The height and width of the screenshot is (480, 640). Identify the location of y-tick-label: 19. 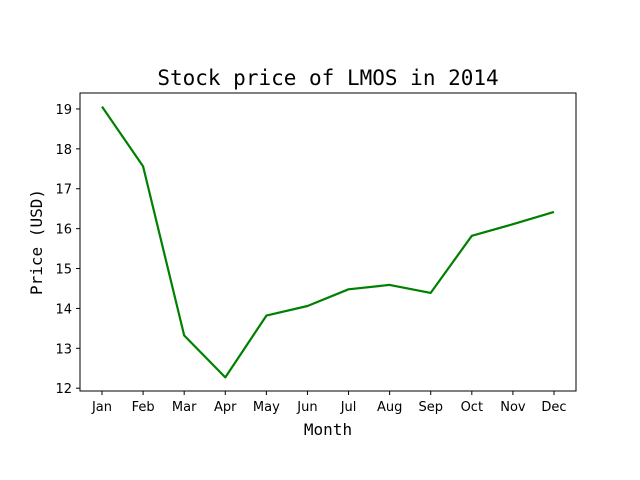
(63, 110).